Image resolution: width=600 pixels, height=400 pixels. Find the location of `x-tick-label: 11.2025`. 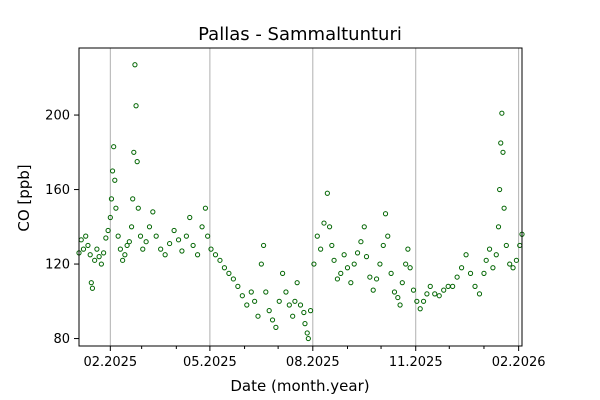

x-tick-label: 11.2025 is located at coordinates (416, 362).